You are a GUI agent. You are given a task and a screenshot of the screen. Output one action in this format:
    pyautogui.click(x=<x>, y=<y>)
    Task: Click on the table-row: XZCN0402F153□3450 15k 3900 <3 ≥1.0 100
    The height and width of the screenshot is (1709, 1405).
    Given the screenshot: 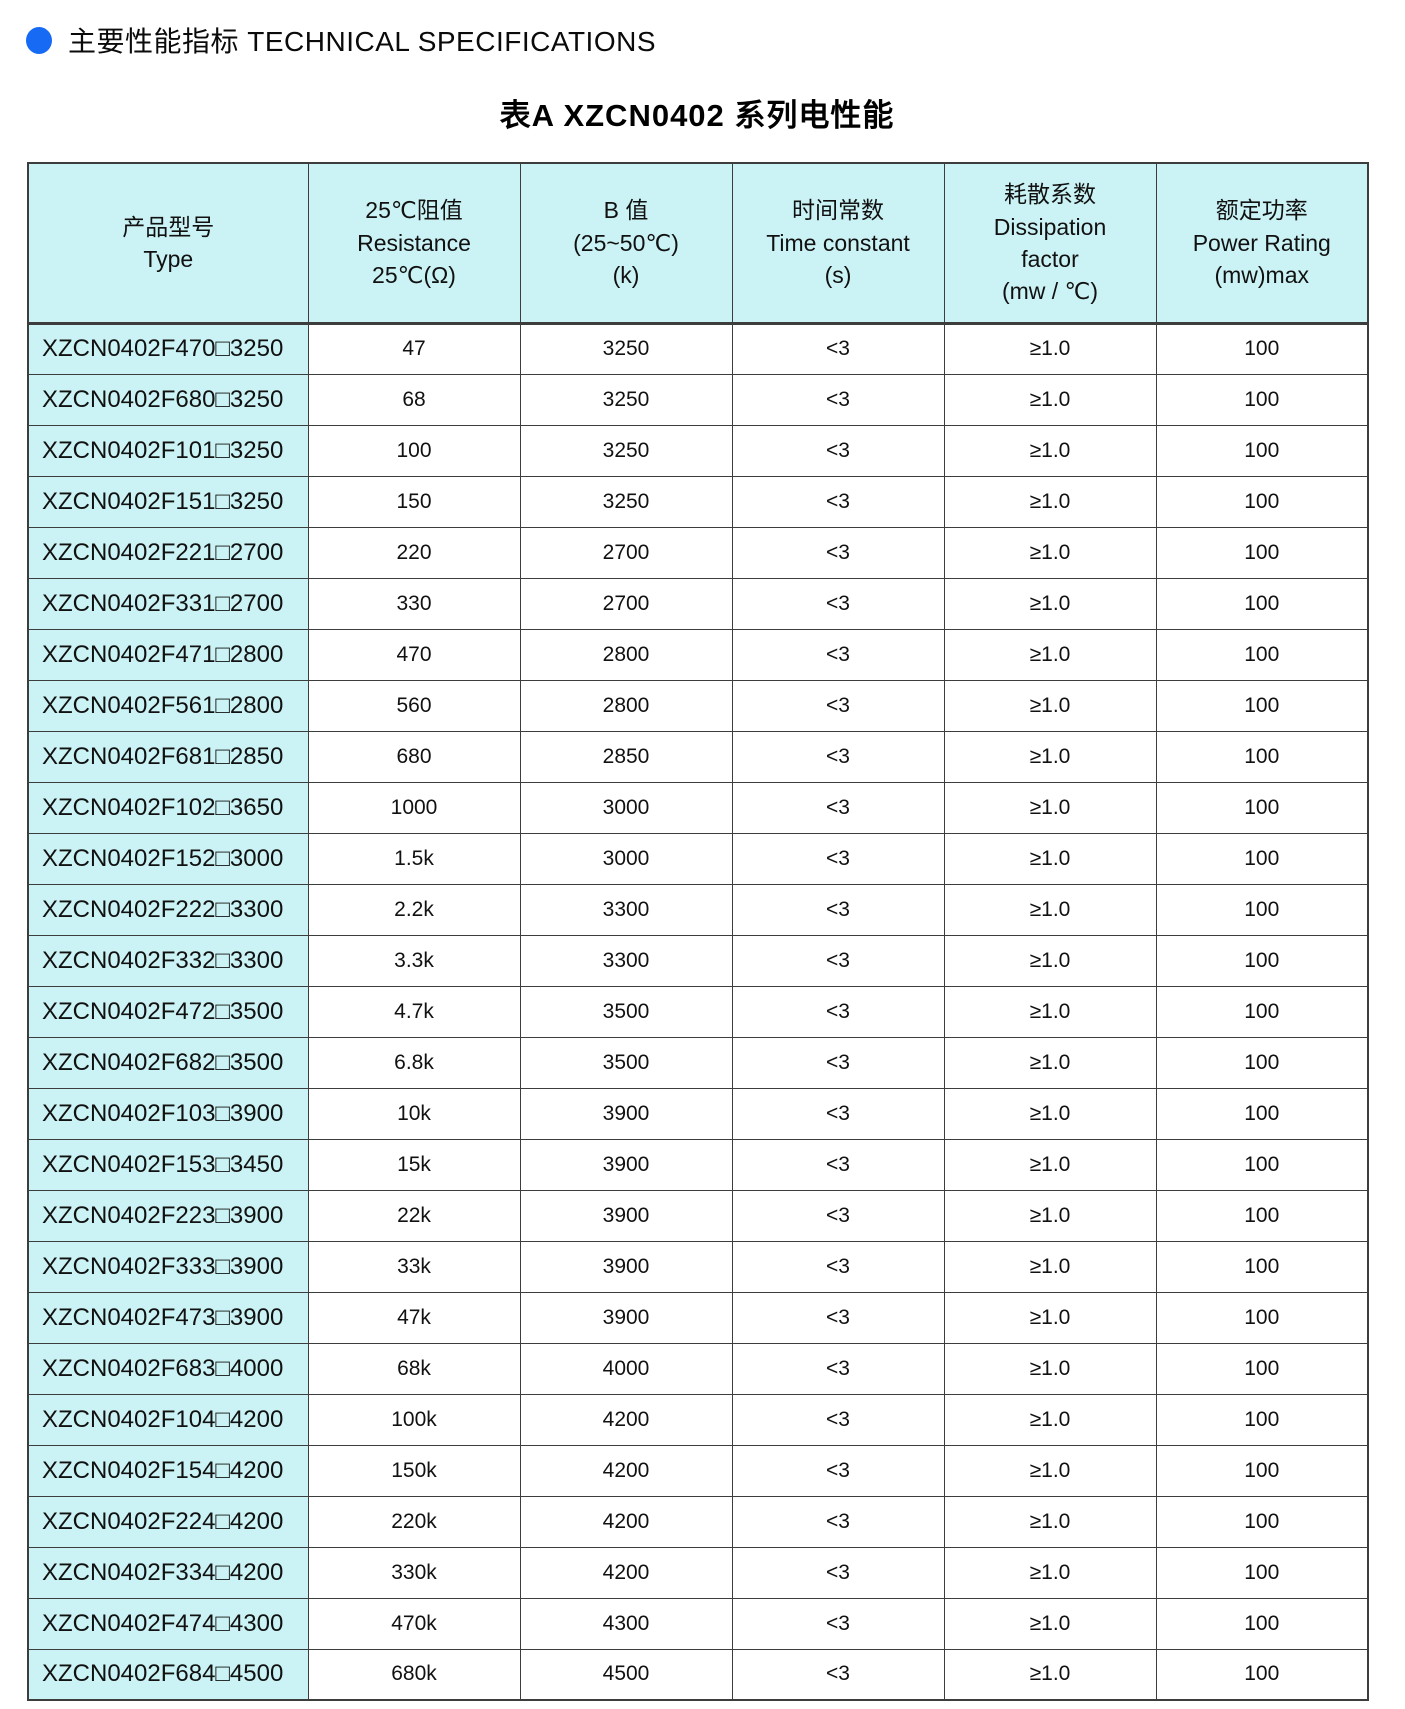 What is the action you would take?
    pyautogui.click(x=698, y=1164)
    